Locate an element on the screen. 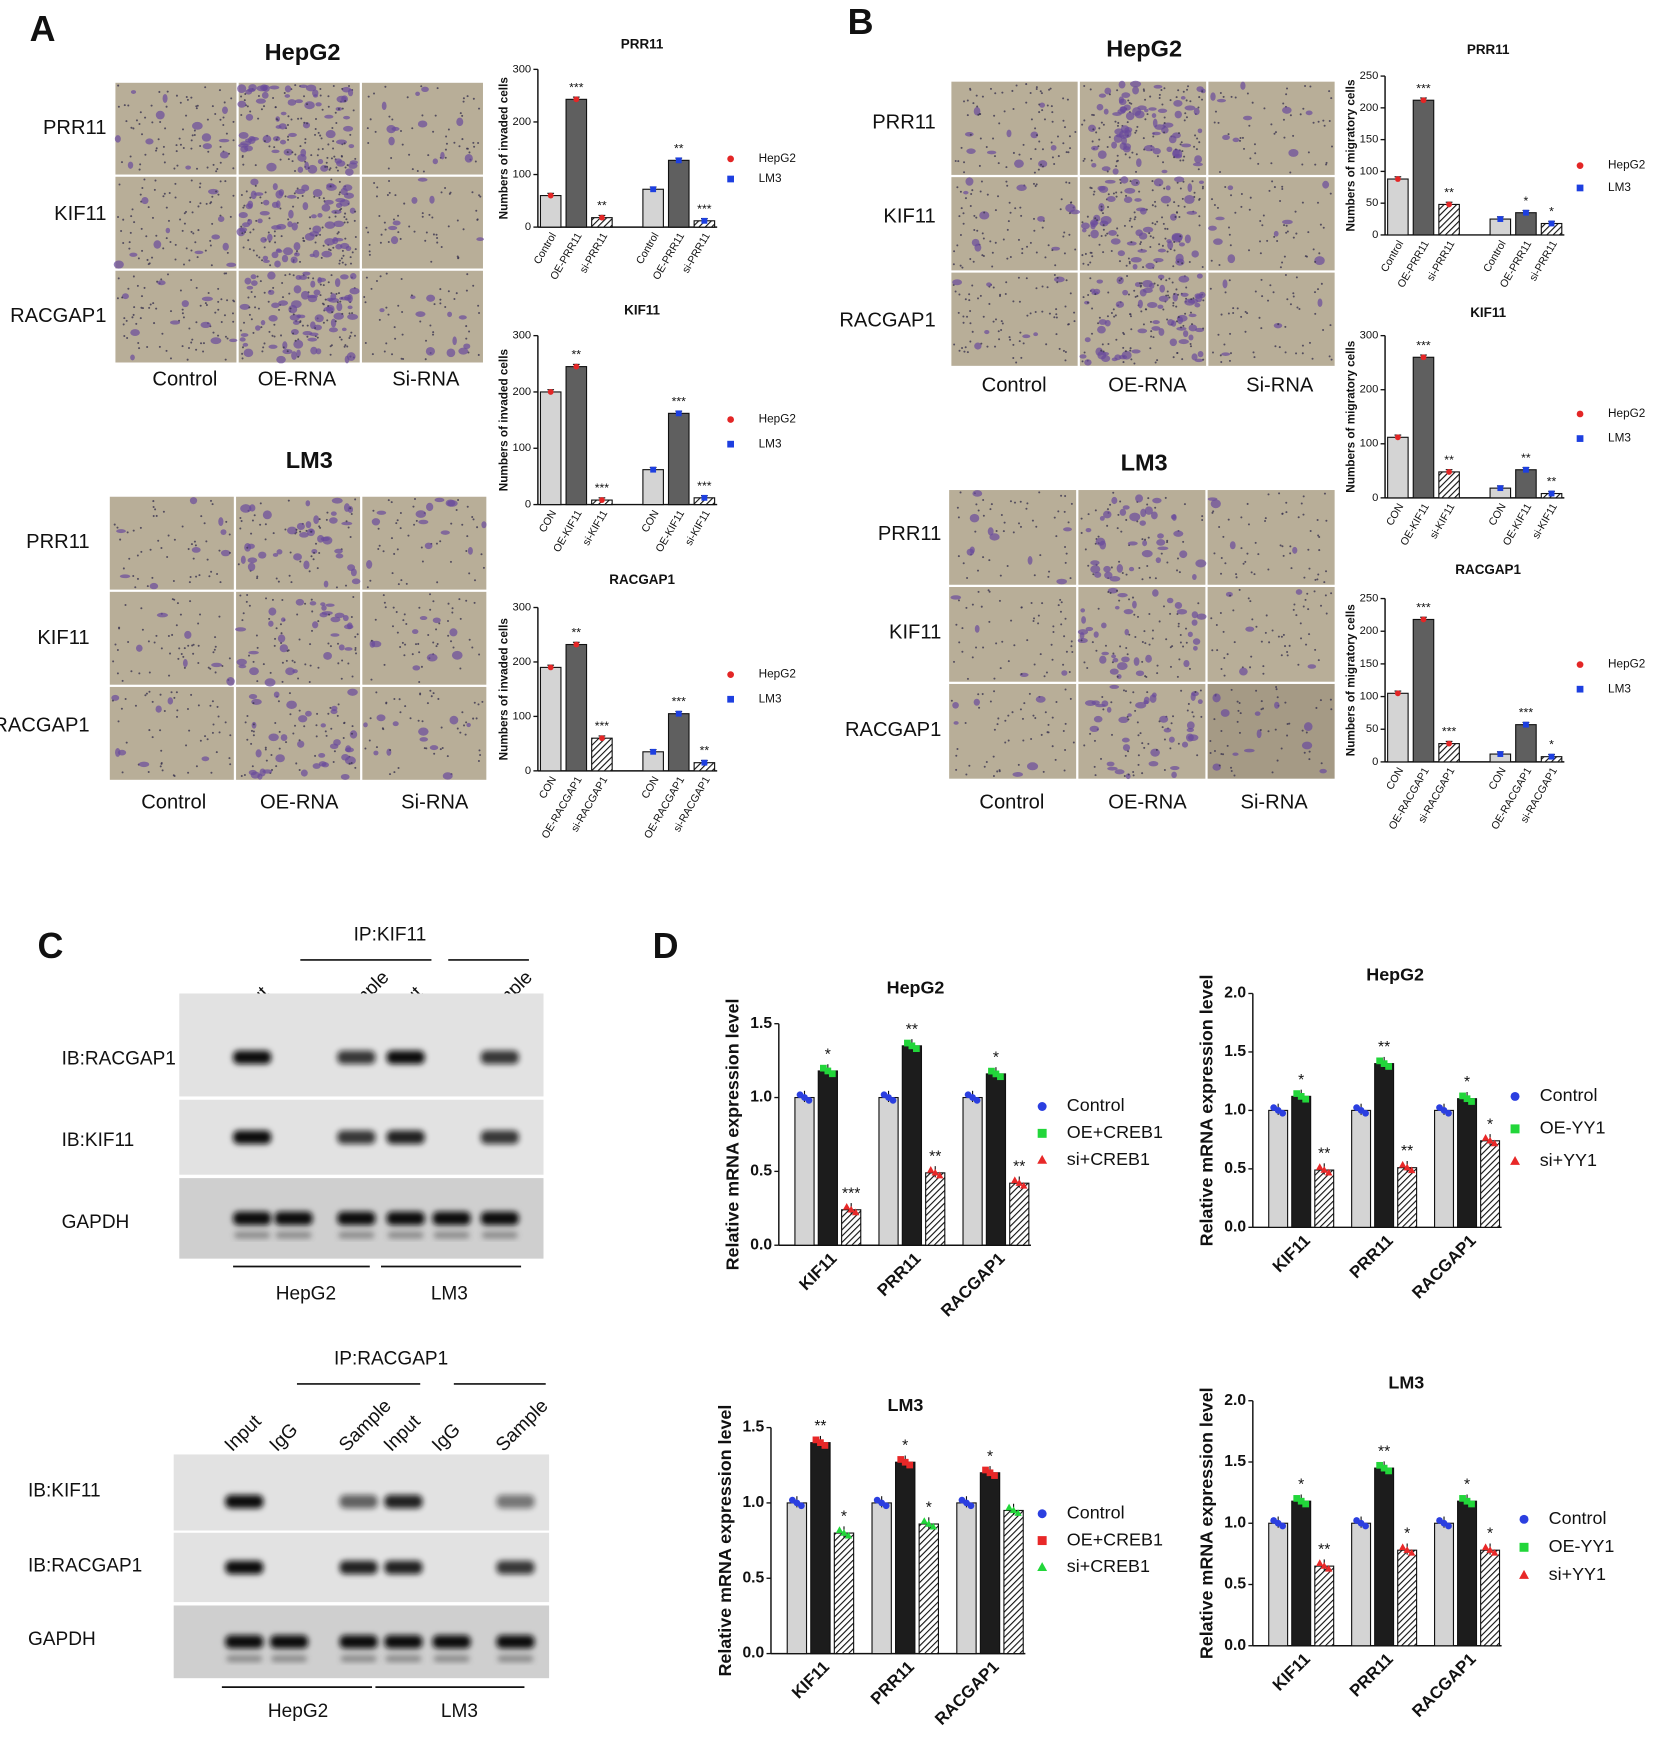 The height and width of the screenshot is (1752, 1654). blot-strip is located at coordinates (361, 1218).